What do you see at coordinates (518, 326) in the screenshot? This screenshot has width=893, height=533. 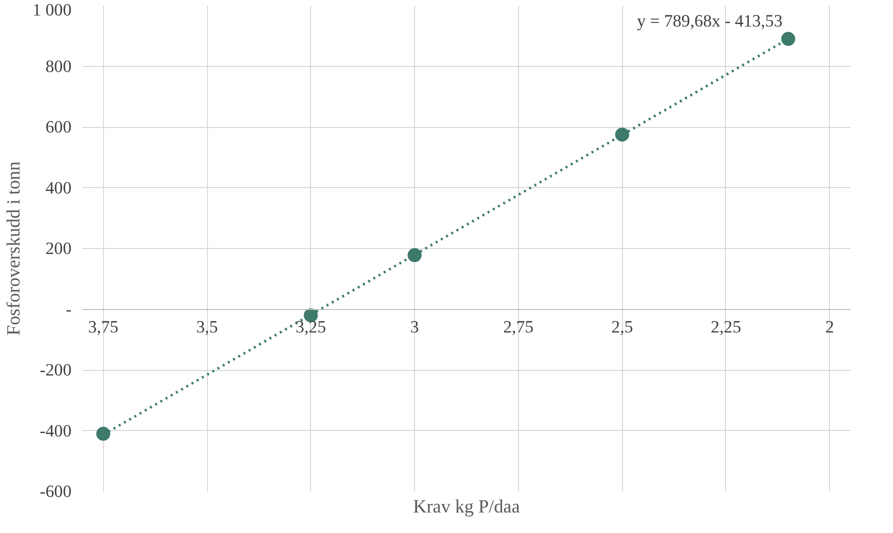 I see `x-tick-label: 2,75` at bounding box center [518, 326].